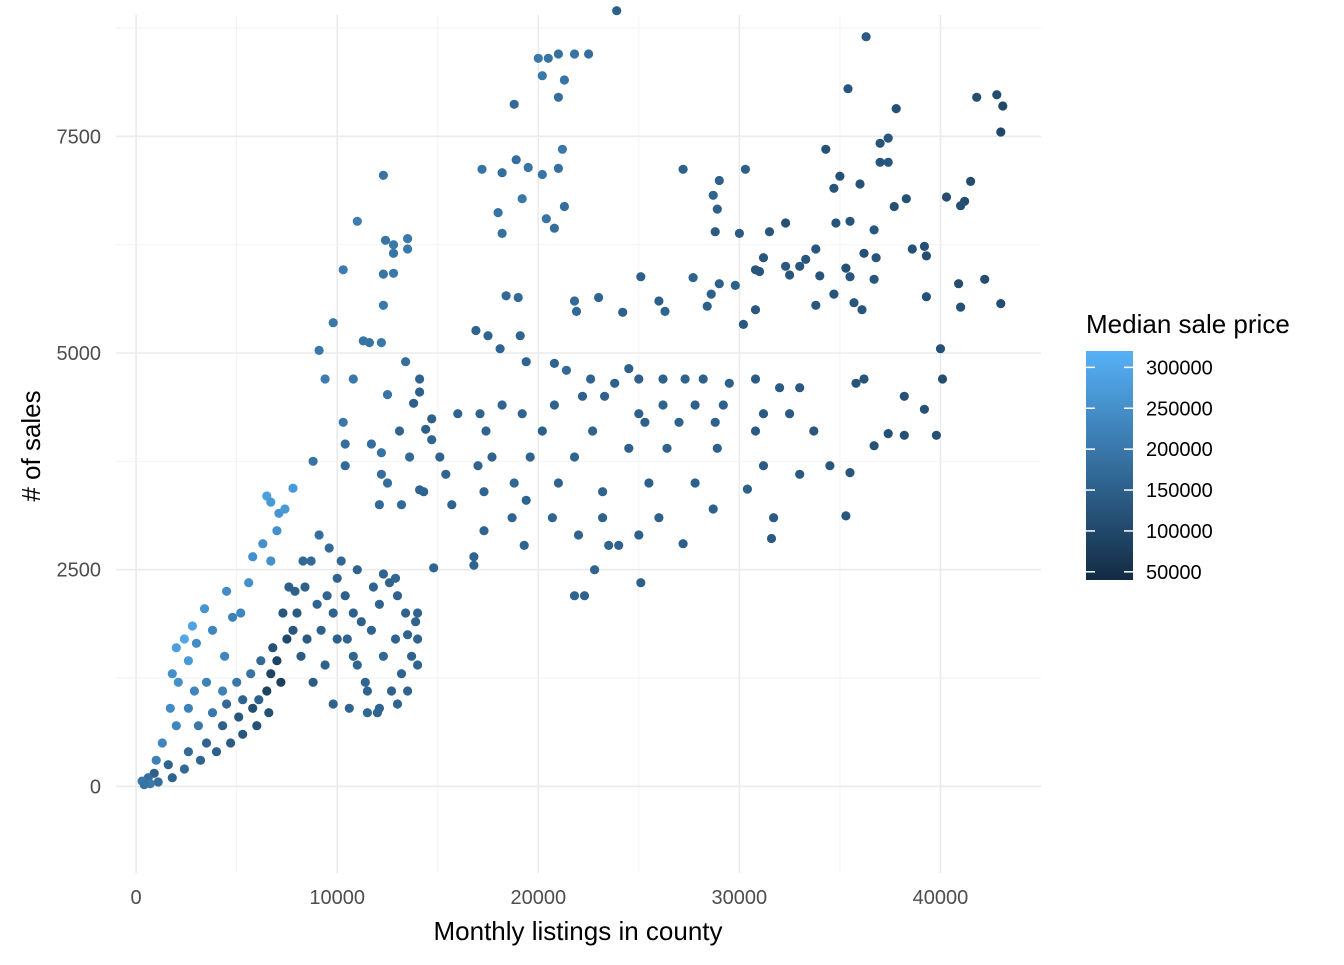 The image size is (1344, 965). Describe the element at coordinates (1179, 450) in the screenshot. I see `legend-label: 200000` at that location.